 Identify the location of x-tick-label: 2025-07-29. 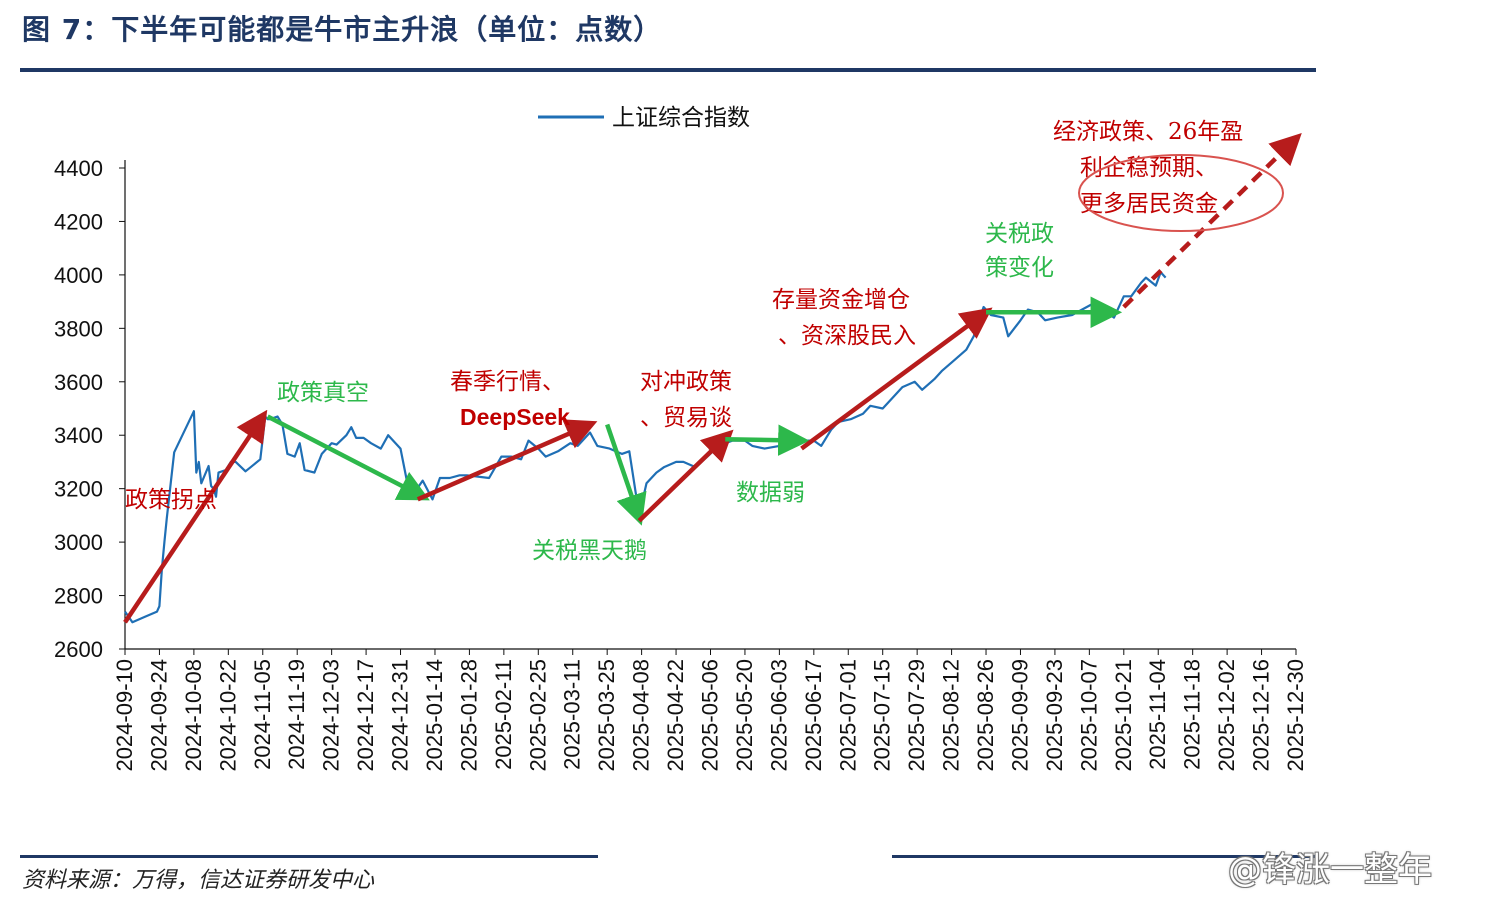
(916, 715).